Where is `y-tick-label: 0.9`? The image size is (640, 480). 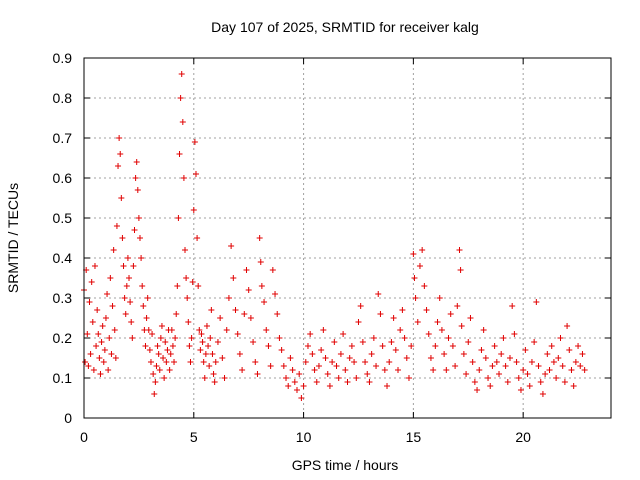
y-tick-label: 0.9 is located at coordinates (63, 58).